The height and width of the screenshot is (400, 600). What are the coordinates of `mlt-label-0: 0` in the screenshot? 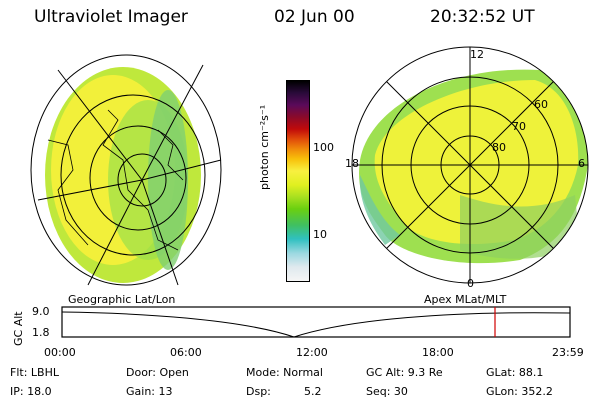 It's located at (470, 283).